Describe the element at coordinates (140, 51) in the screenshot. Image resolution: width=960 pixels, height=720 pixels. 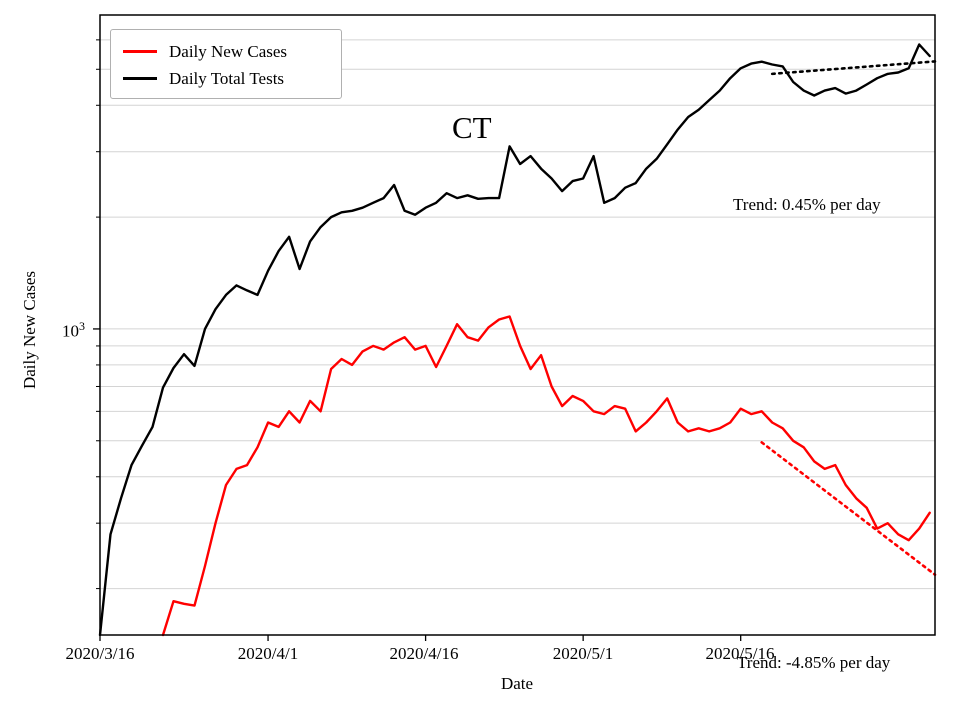
I see `red-line-swatch` at that location.